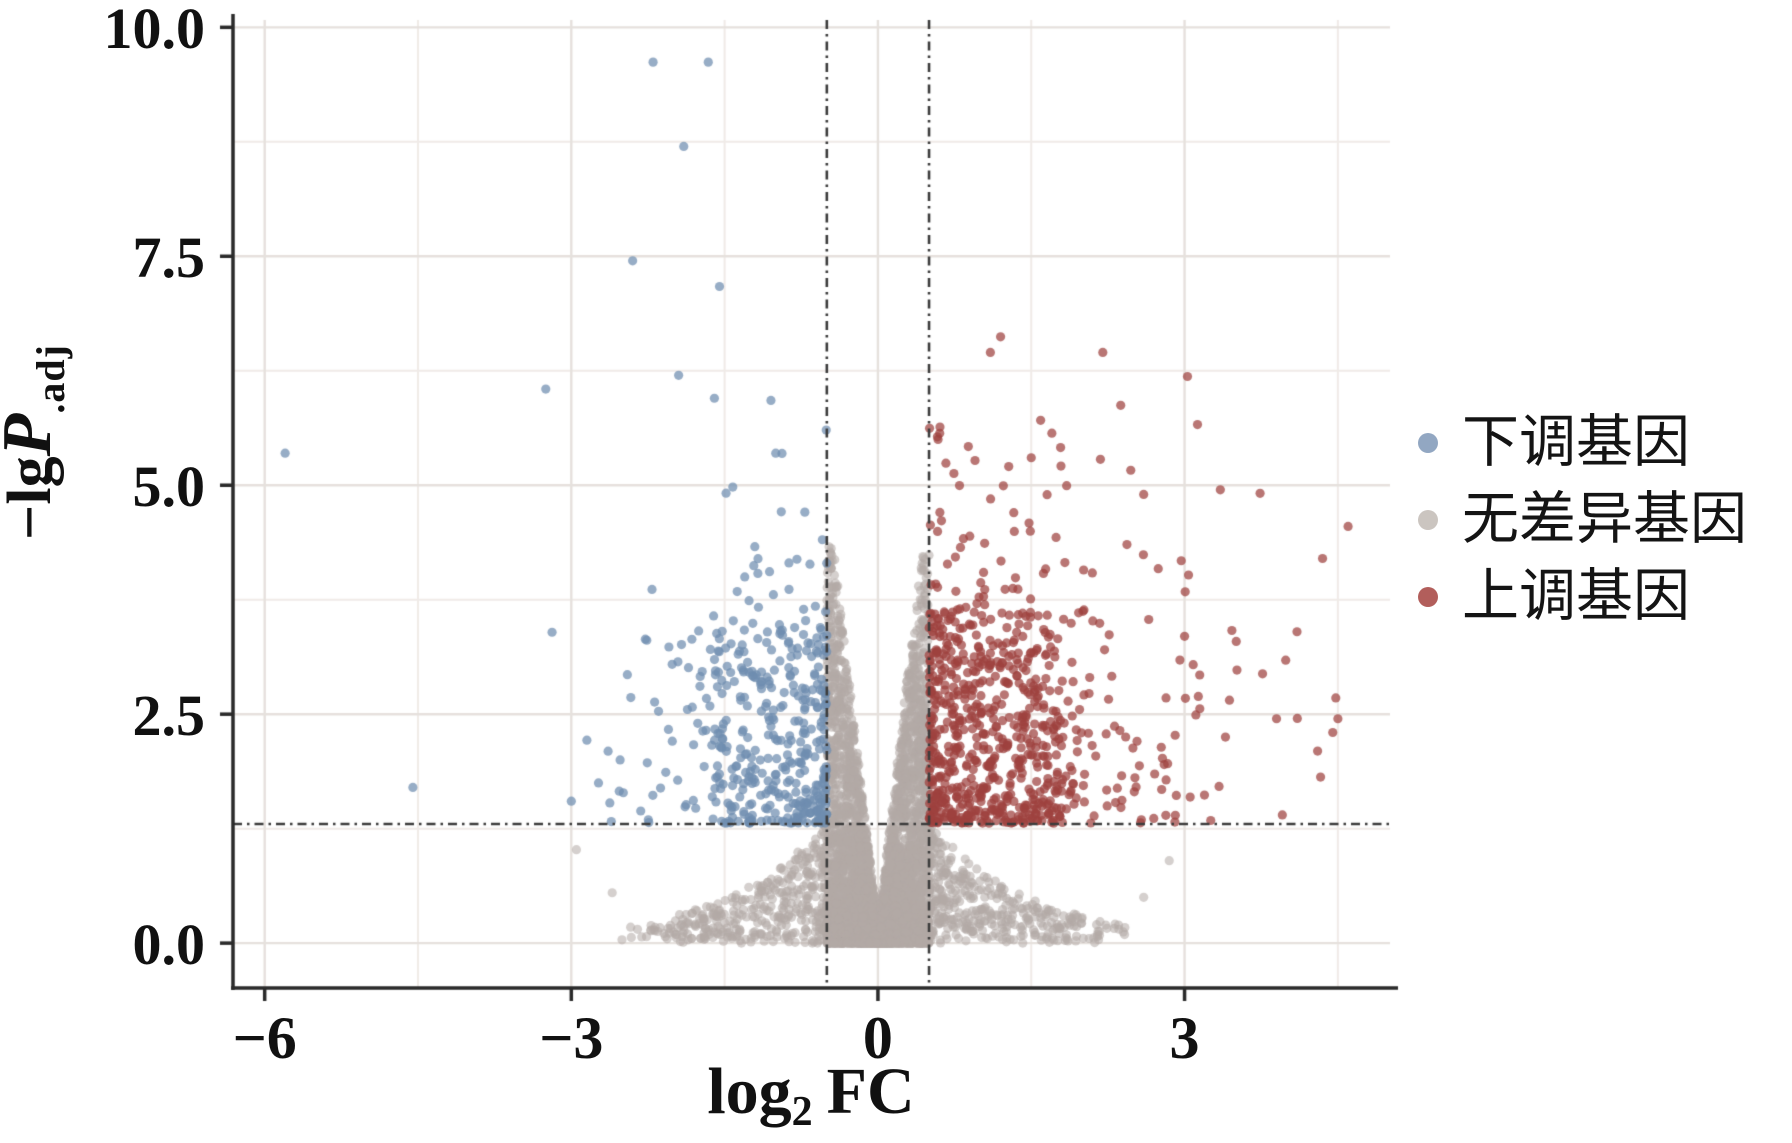 Image resolution: width=1792 pixels, height=1143 pixels. I want to click on x-axis-tick-label: −3, so click(571, 1038).